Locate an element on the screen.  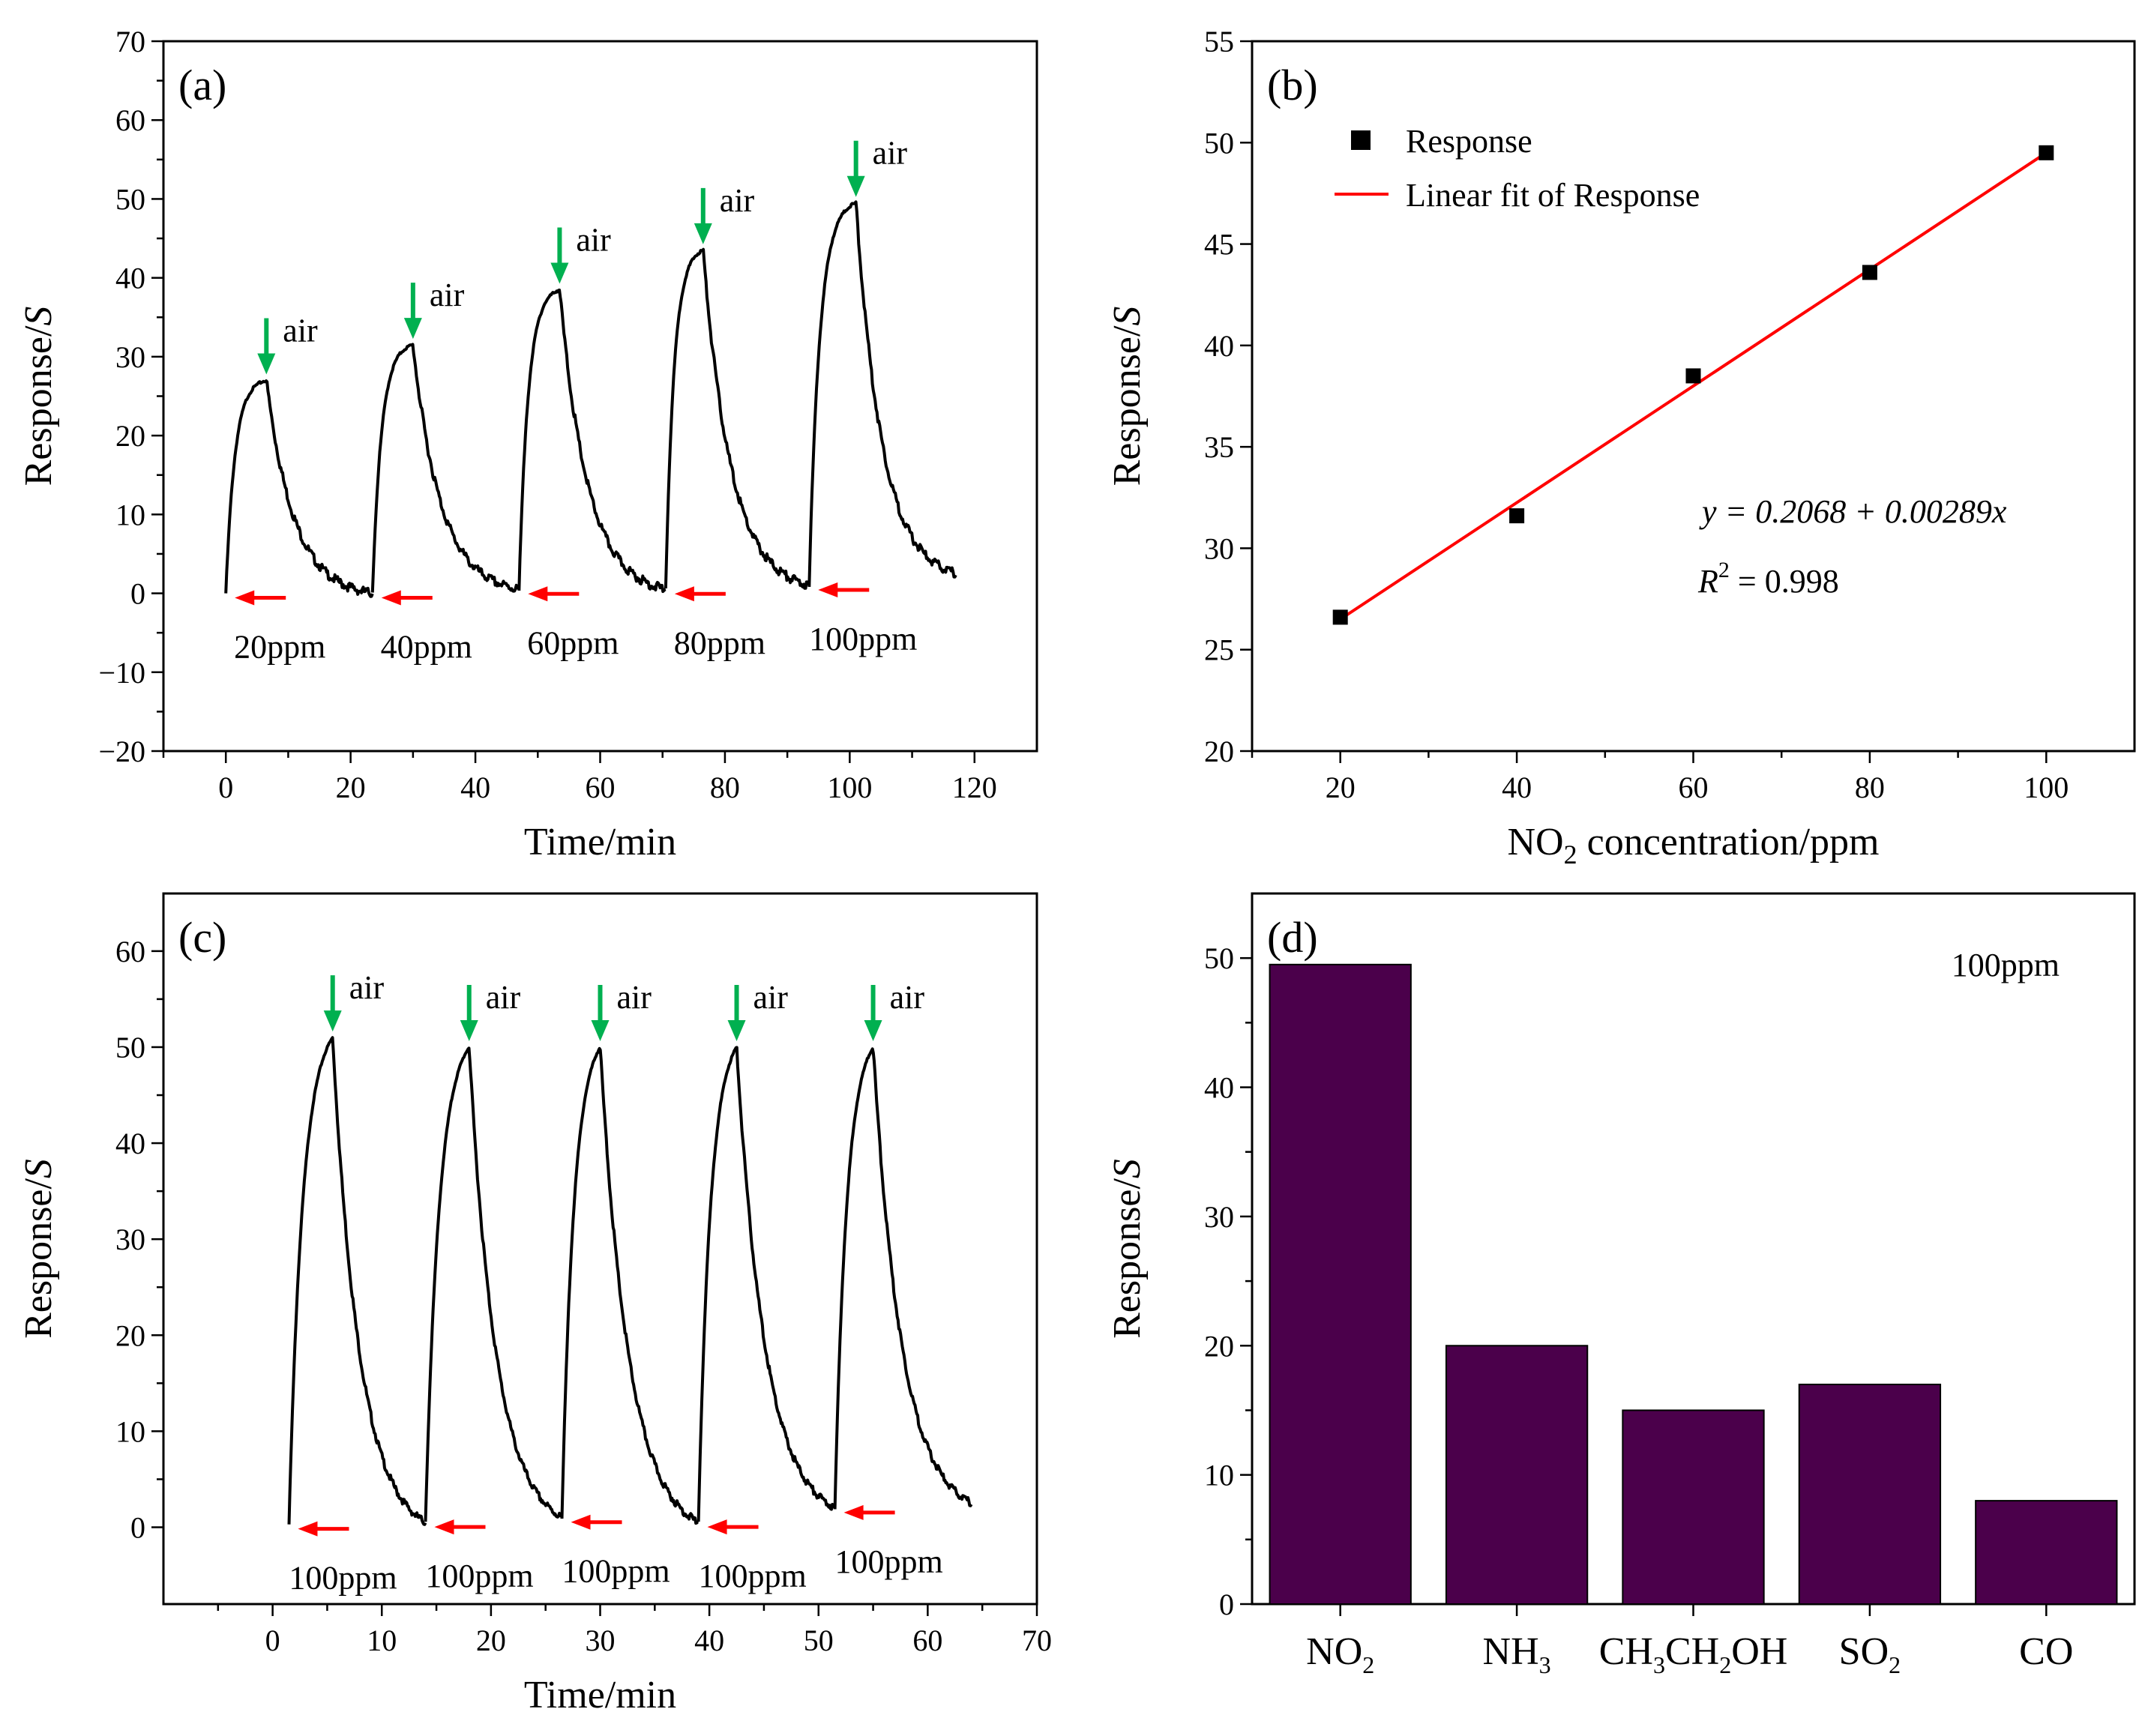
x-tick-label: 30 is located at coordinates (601, 1640).